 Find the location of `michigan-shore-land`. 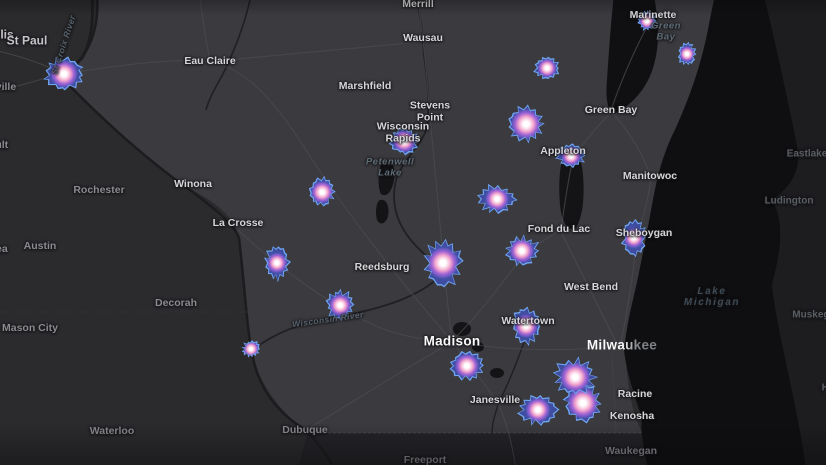

michigan-shore-land is located at coordinates (795, 232).